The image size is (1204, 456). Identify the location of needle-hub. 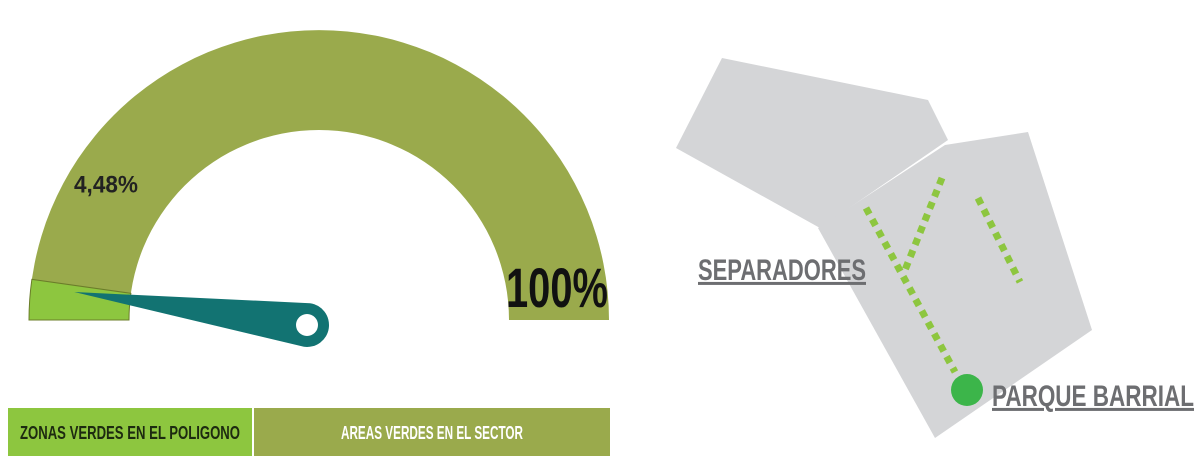
(307, 325).